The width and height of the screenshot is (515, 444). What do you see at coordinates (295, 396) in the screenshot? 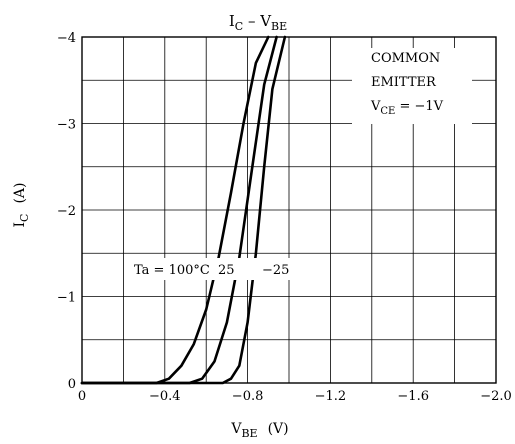
I see `x-tick-labels: 0 −0.4 −0.8 −1.2 −1.6 −2.0` at bounding box center [295, 396].